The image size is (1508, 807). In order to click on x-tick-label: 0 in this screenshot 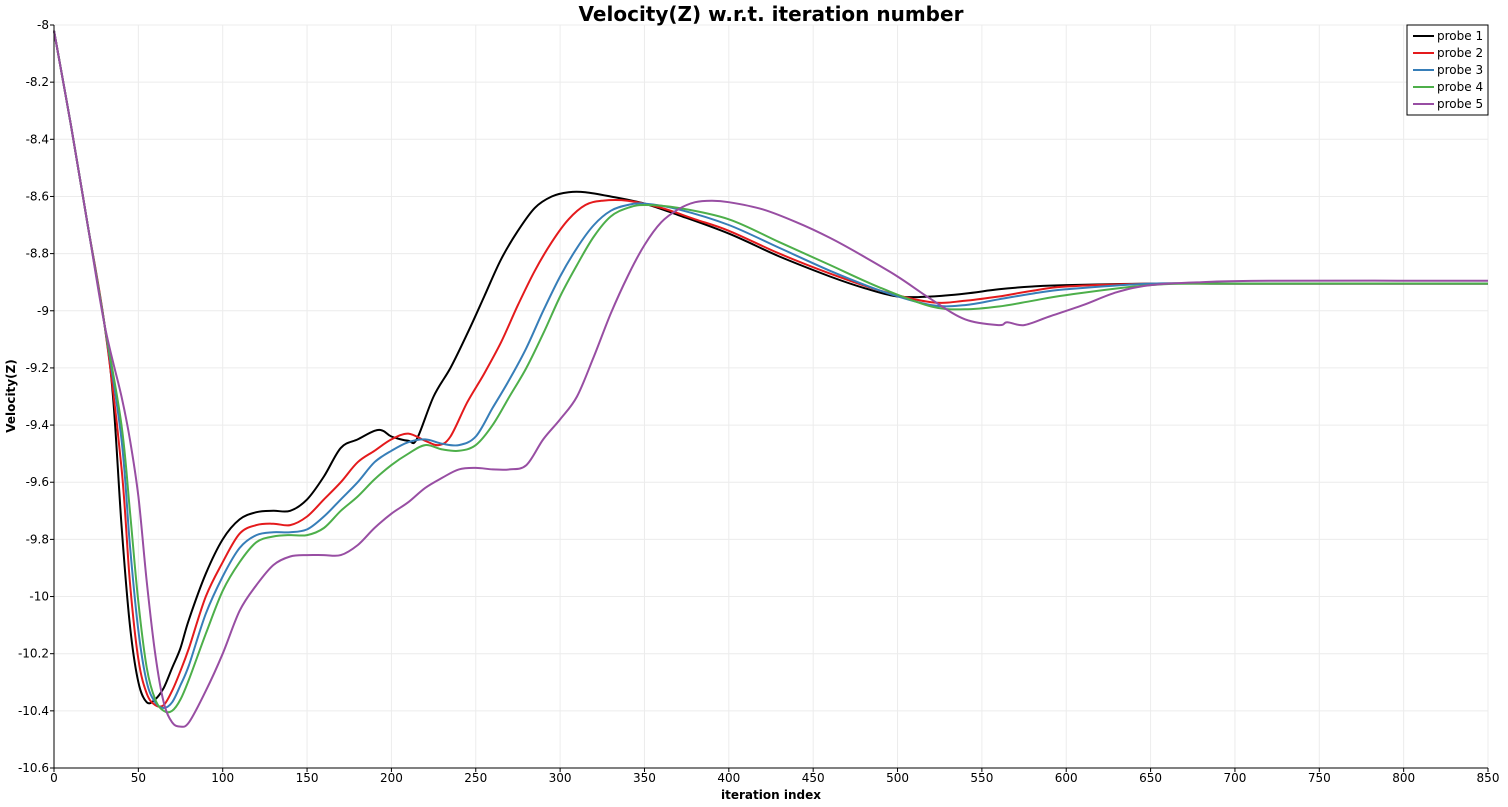, I will do `click(54, 778)`.